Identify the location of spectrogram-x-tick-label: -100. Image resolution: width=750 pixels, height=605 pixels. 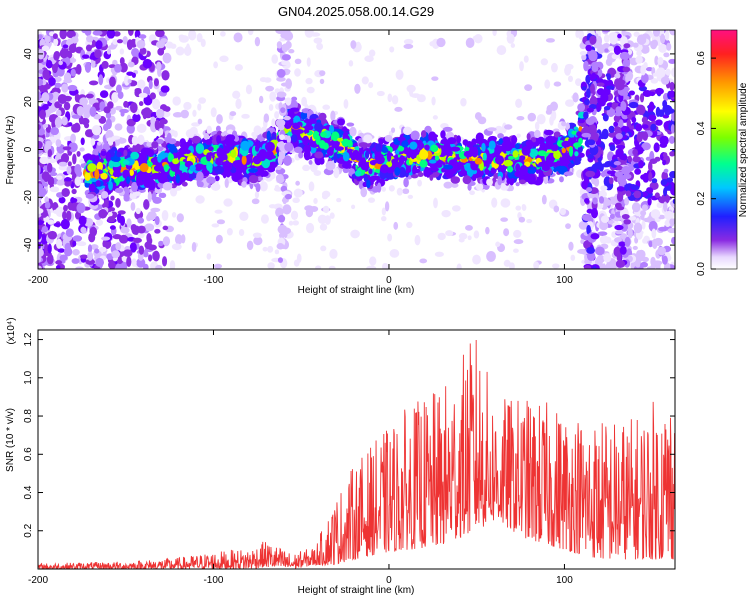
(213, 280).